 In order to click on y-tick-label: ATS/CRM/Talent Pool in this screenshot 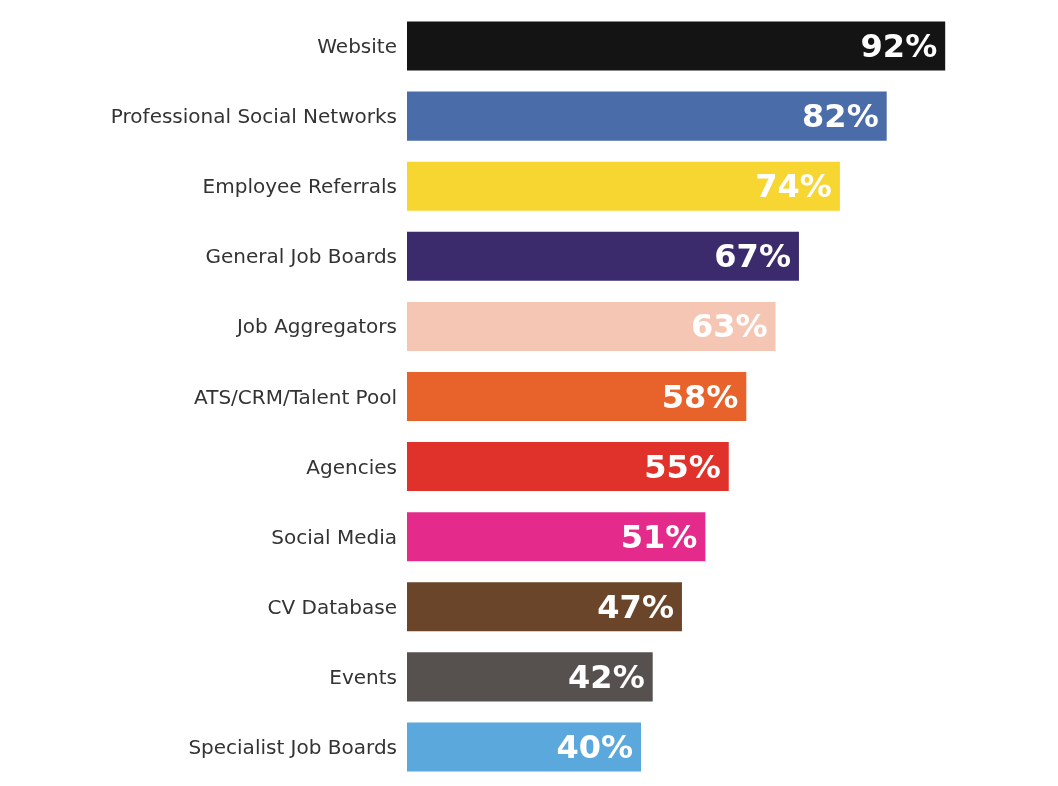, I will do `click(295, 396)`.